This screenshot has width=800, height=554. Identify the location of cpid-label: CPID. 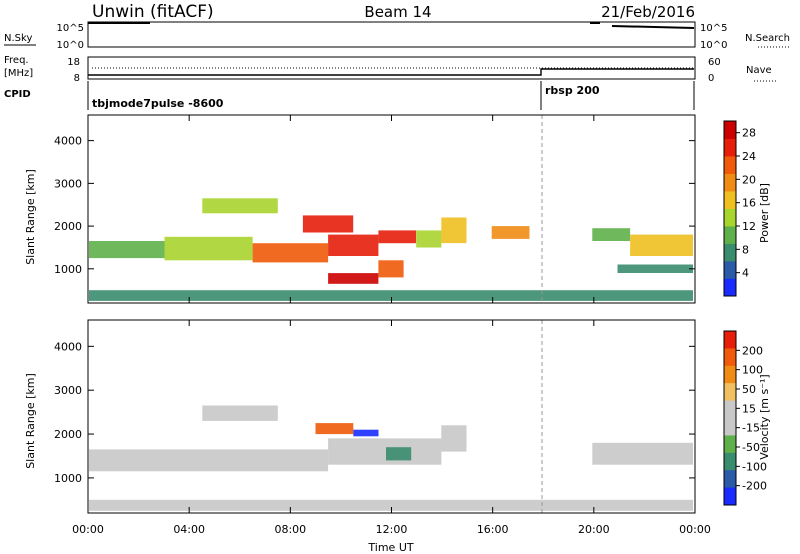
(17, 94).